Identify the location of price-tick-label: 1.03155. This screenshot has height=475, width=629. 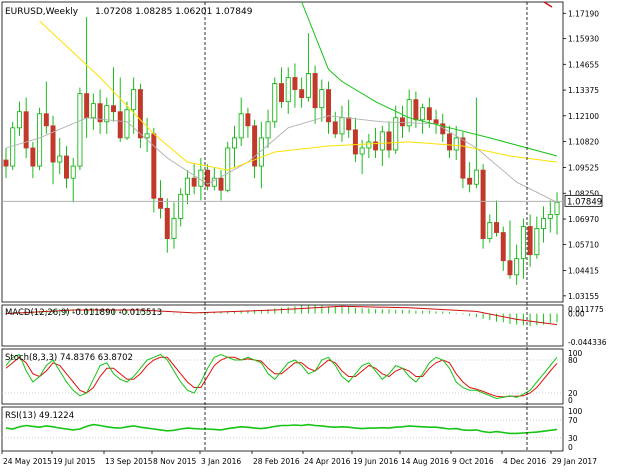
(583, 296).